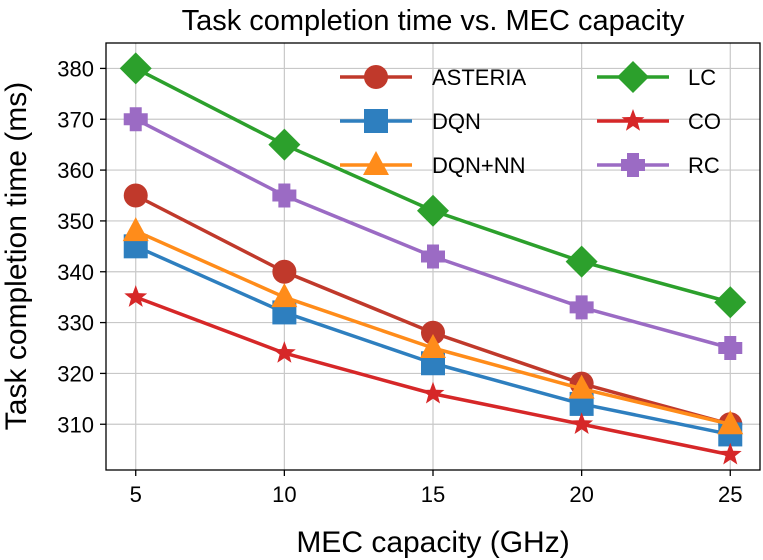 This screenshot has height=560, width=763. I want to click on legend-label-co: CO, so click(704, 121).